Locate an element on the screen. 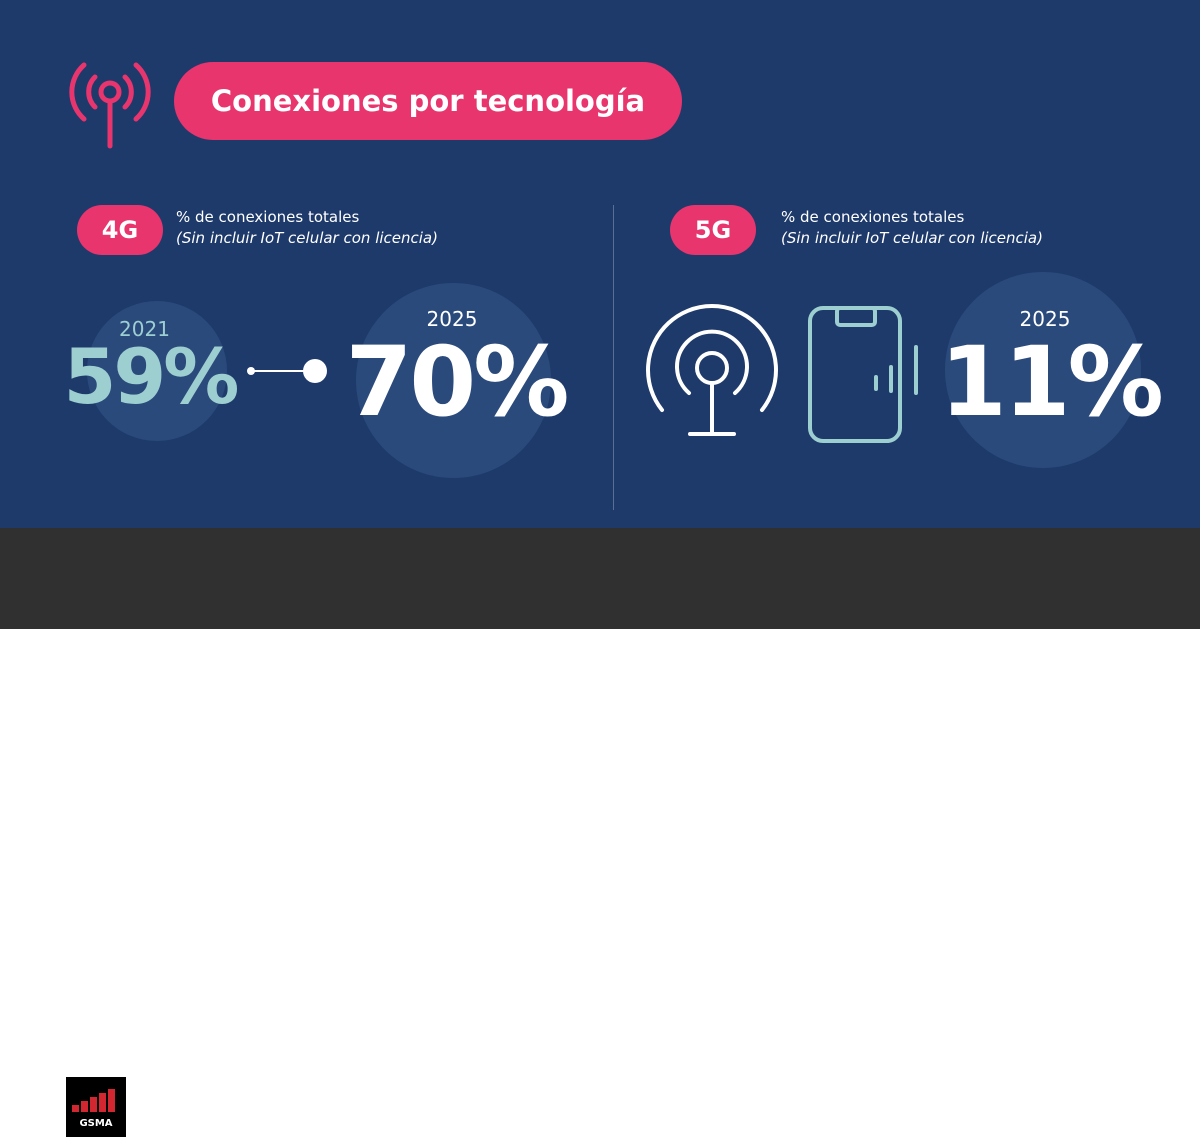  smartphone-signal-icon is located at coordinates (863, 374).